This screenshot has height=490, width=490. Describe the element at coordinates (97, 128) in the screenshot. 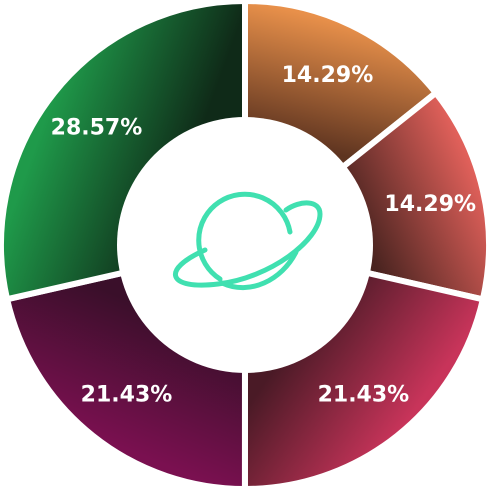

I see `slice-label: 28.57%` at that location.